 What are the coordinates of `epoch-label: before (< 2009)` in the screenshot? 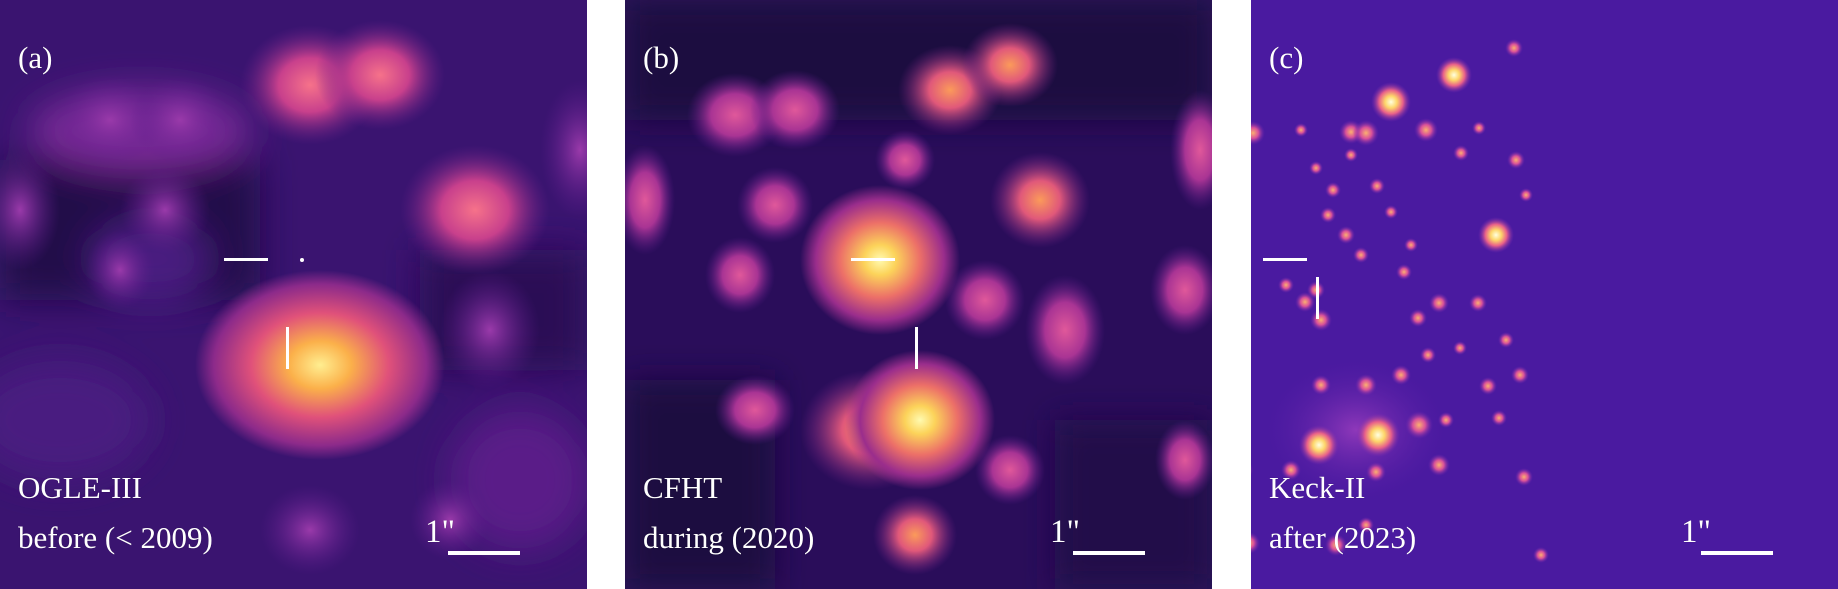 It's located at (115, 537).